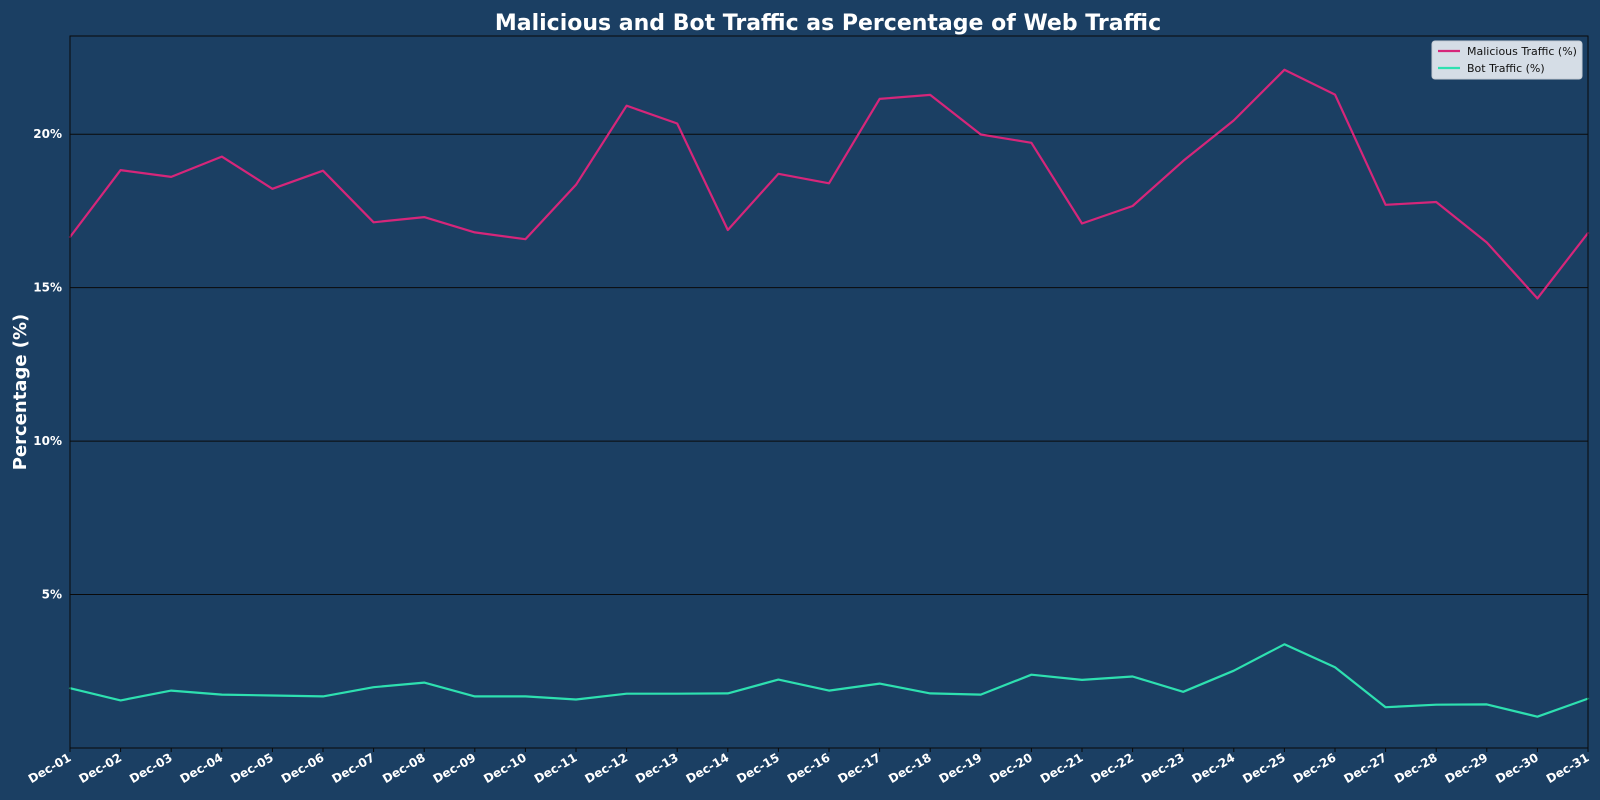  Describe the element at coordinates (404, 768) in the screenshot. I see `x-tick-label: Dec-08` at that location.